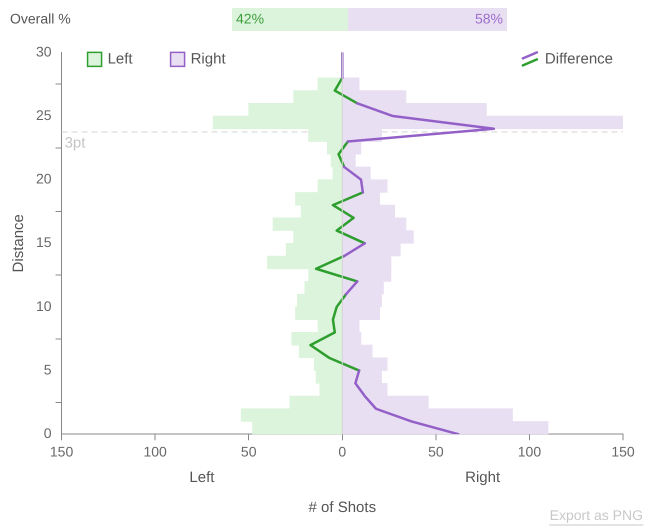 Image resolution: width=649 pixels, height=529 pixels. What do you see at coordinates (208, 59) in the screenshot?
I see `legend-label: Right` at bounding box center [208, 59].